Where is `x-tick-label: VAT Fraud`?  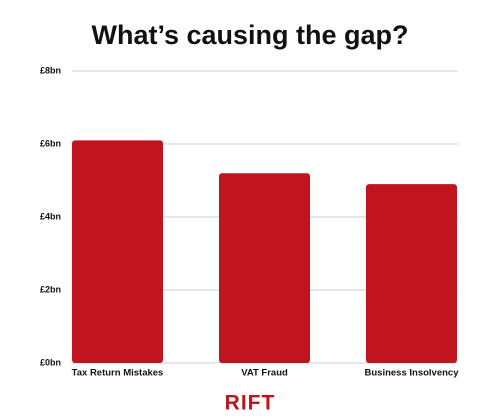
x-tick-label: VAT Fraud is located at coordinates (264, 373).